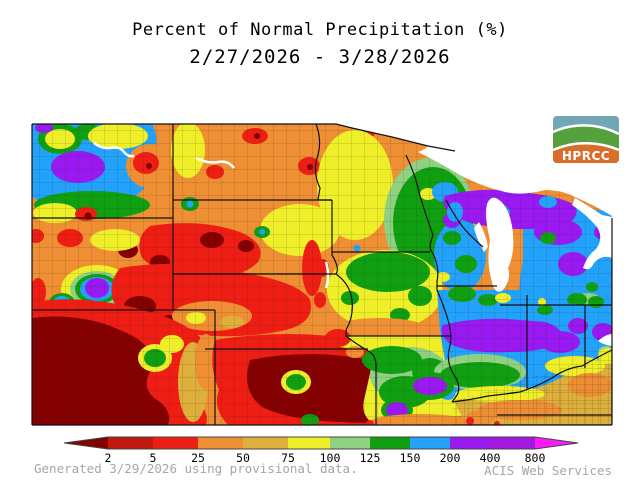 This screenshot has height=480, width=640. Describe the element at coordinates (320, 57) in the screenshot. I see `map-date-range: 2/27/2026 - 3/28/2026` at that location.